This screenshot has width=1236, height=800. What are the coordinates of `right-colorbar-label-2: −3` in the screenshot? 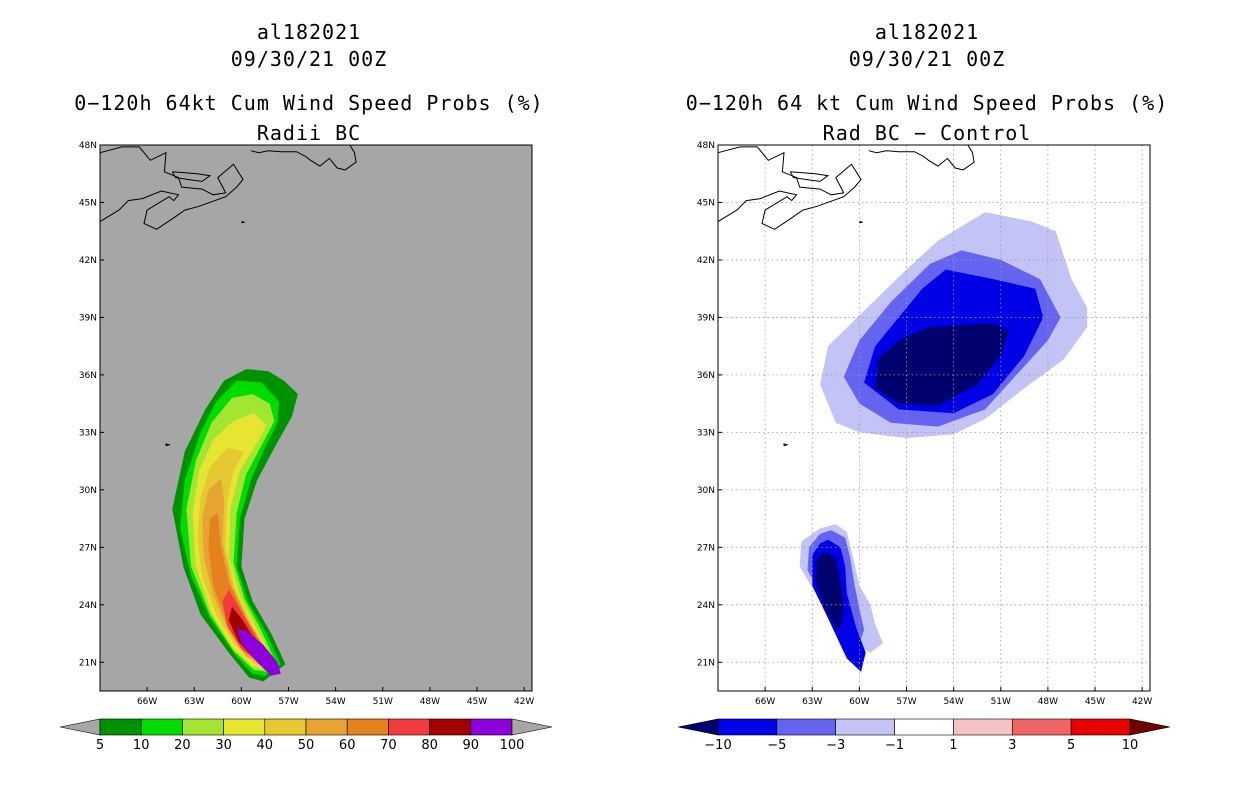 It's located at (835, 745).